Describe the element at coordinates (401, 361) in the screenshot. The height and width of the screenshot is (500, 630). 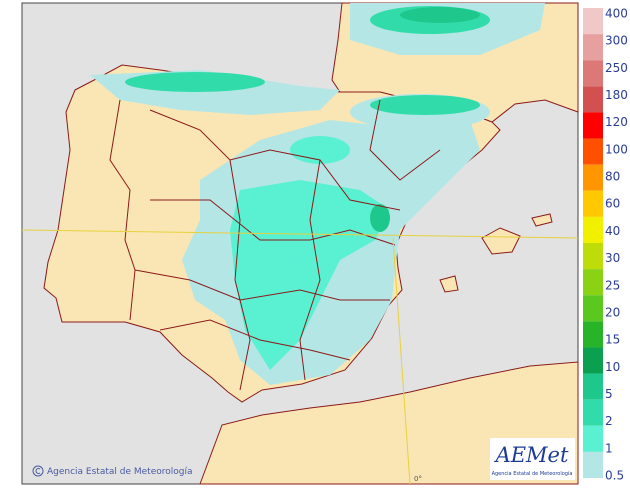
I see `meridian-line` at that location.